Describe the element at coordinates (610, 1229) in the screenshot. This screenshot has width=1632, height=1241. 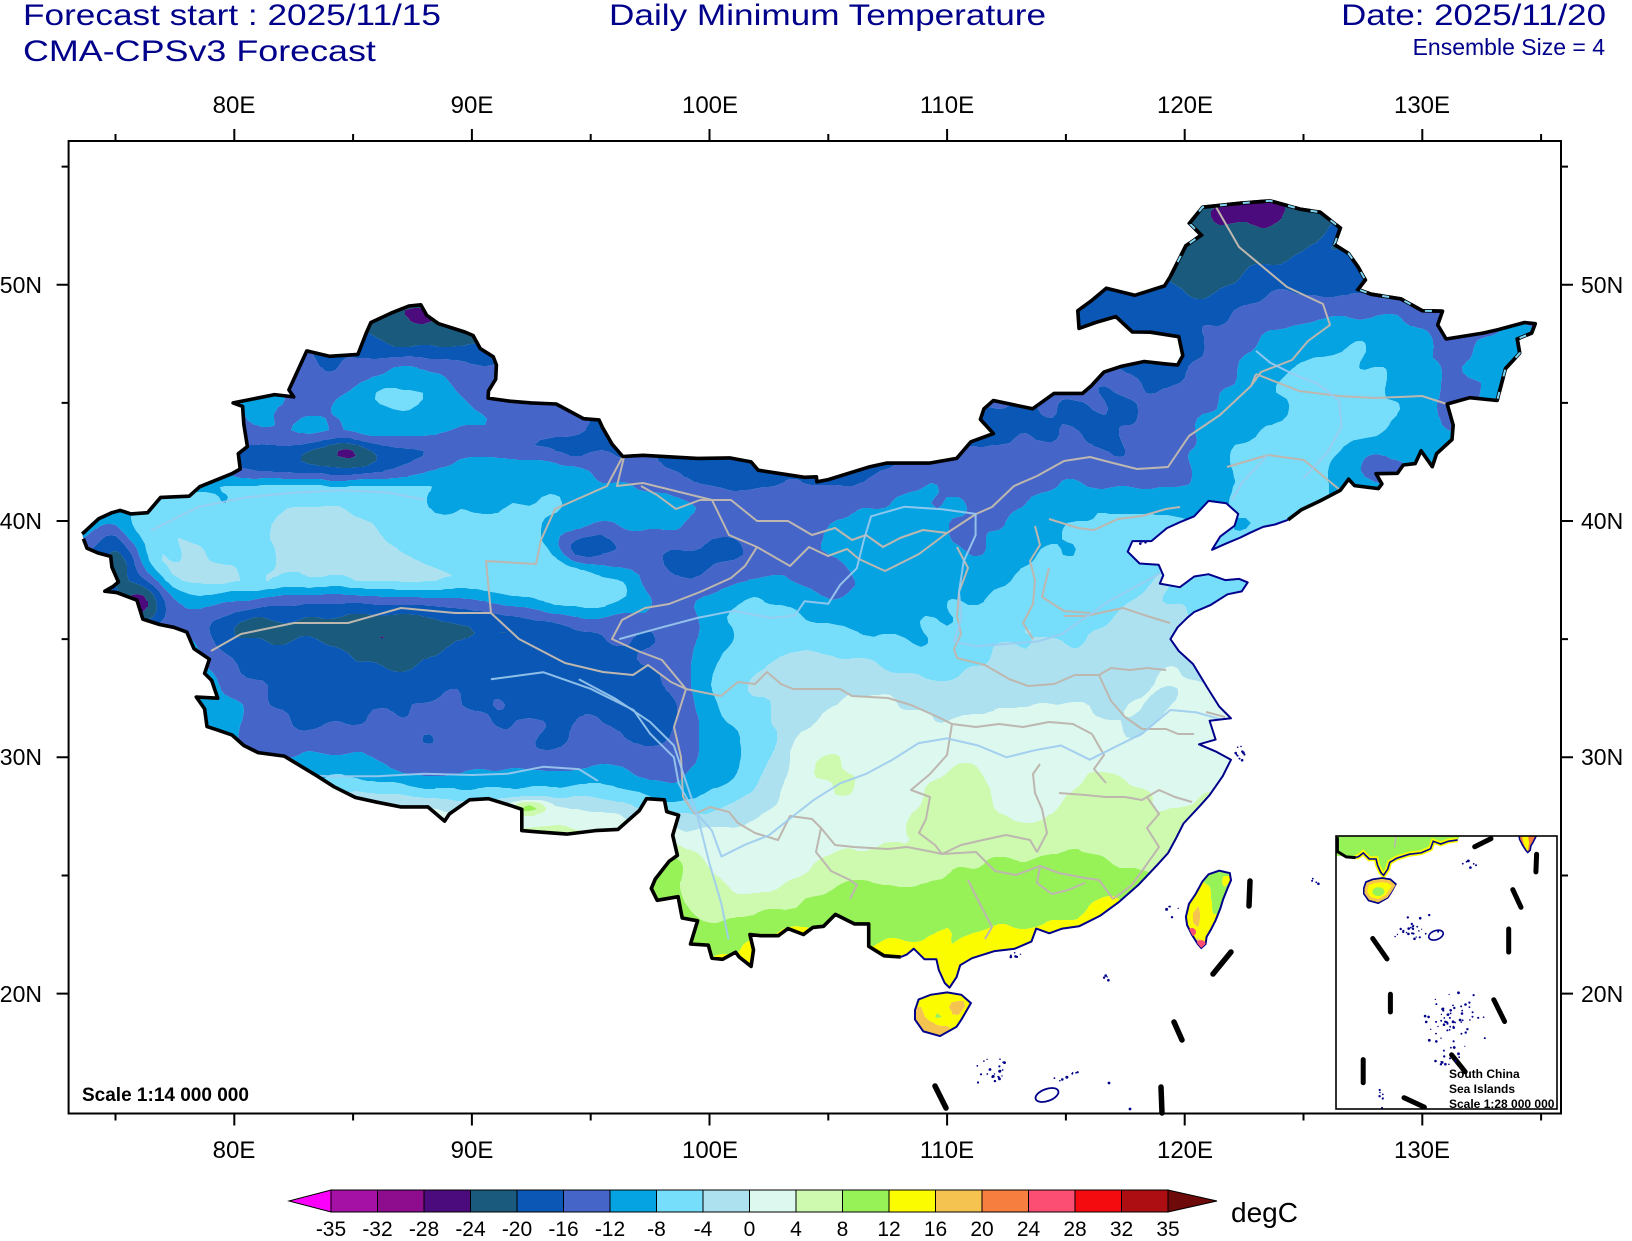
I see `svg-text: -12` at that location.